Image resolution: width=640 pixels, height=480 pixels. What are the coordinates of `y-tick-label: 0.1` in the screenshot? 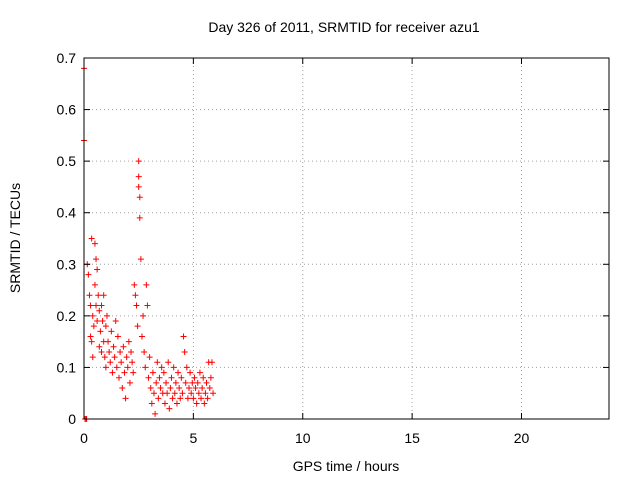 It's located at (67, 367).